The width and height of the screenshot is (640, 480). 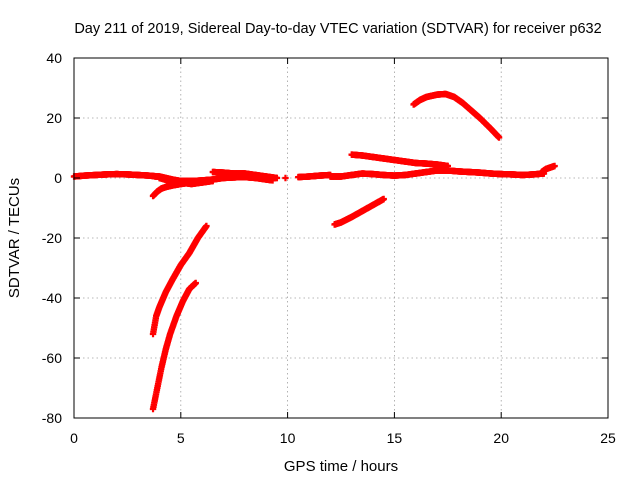 What do you see at coordinates (52, 358) in the screenshot?
I see `y-tick-label: -60` at bounding box center [52, 358].